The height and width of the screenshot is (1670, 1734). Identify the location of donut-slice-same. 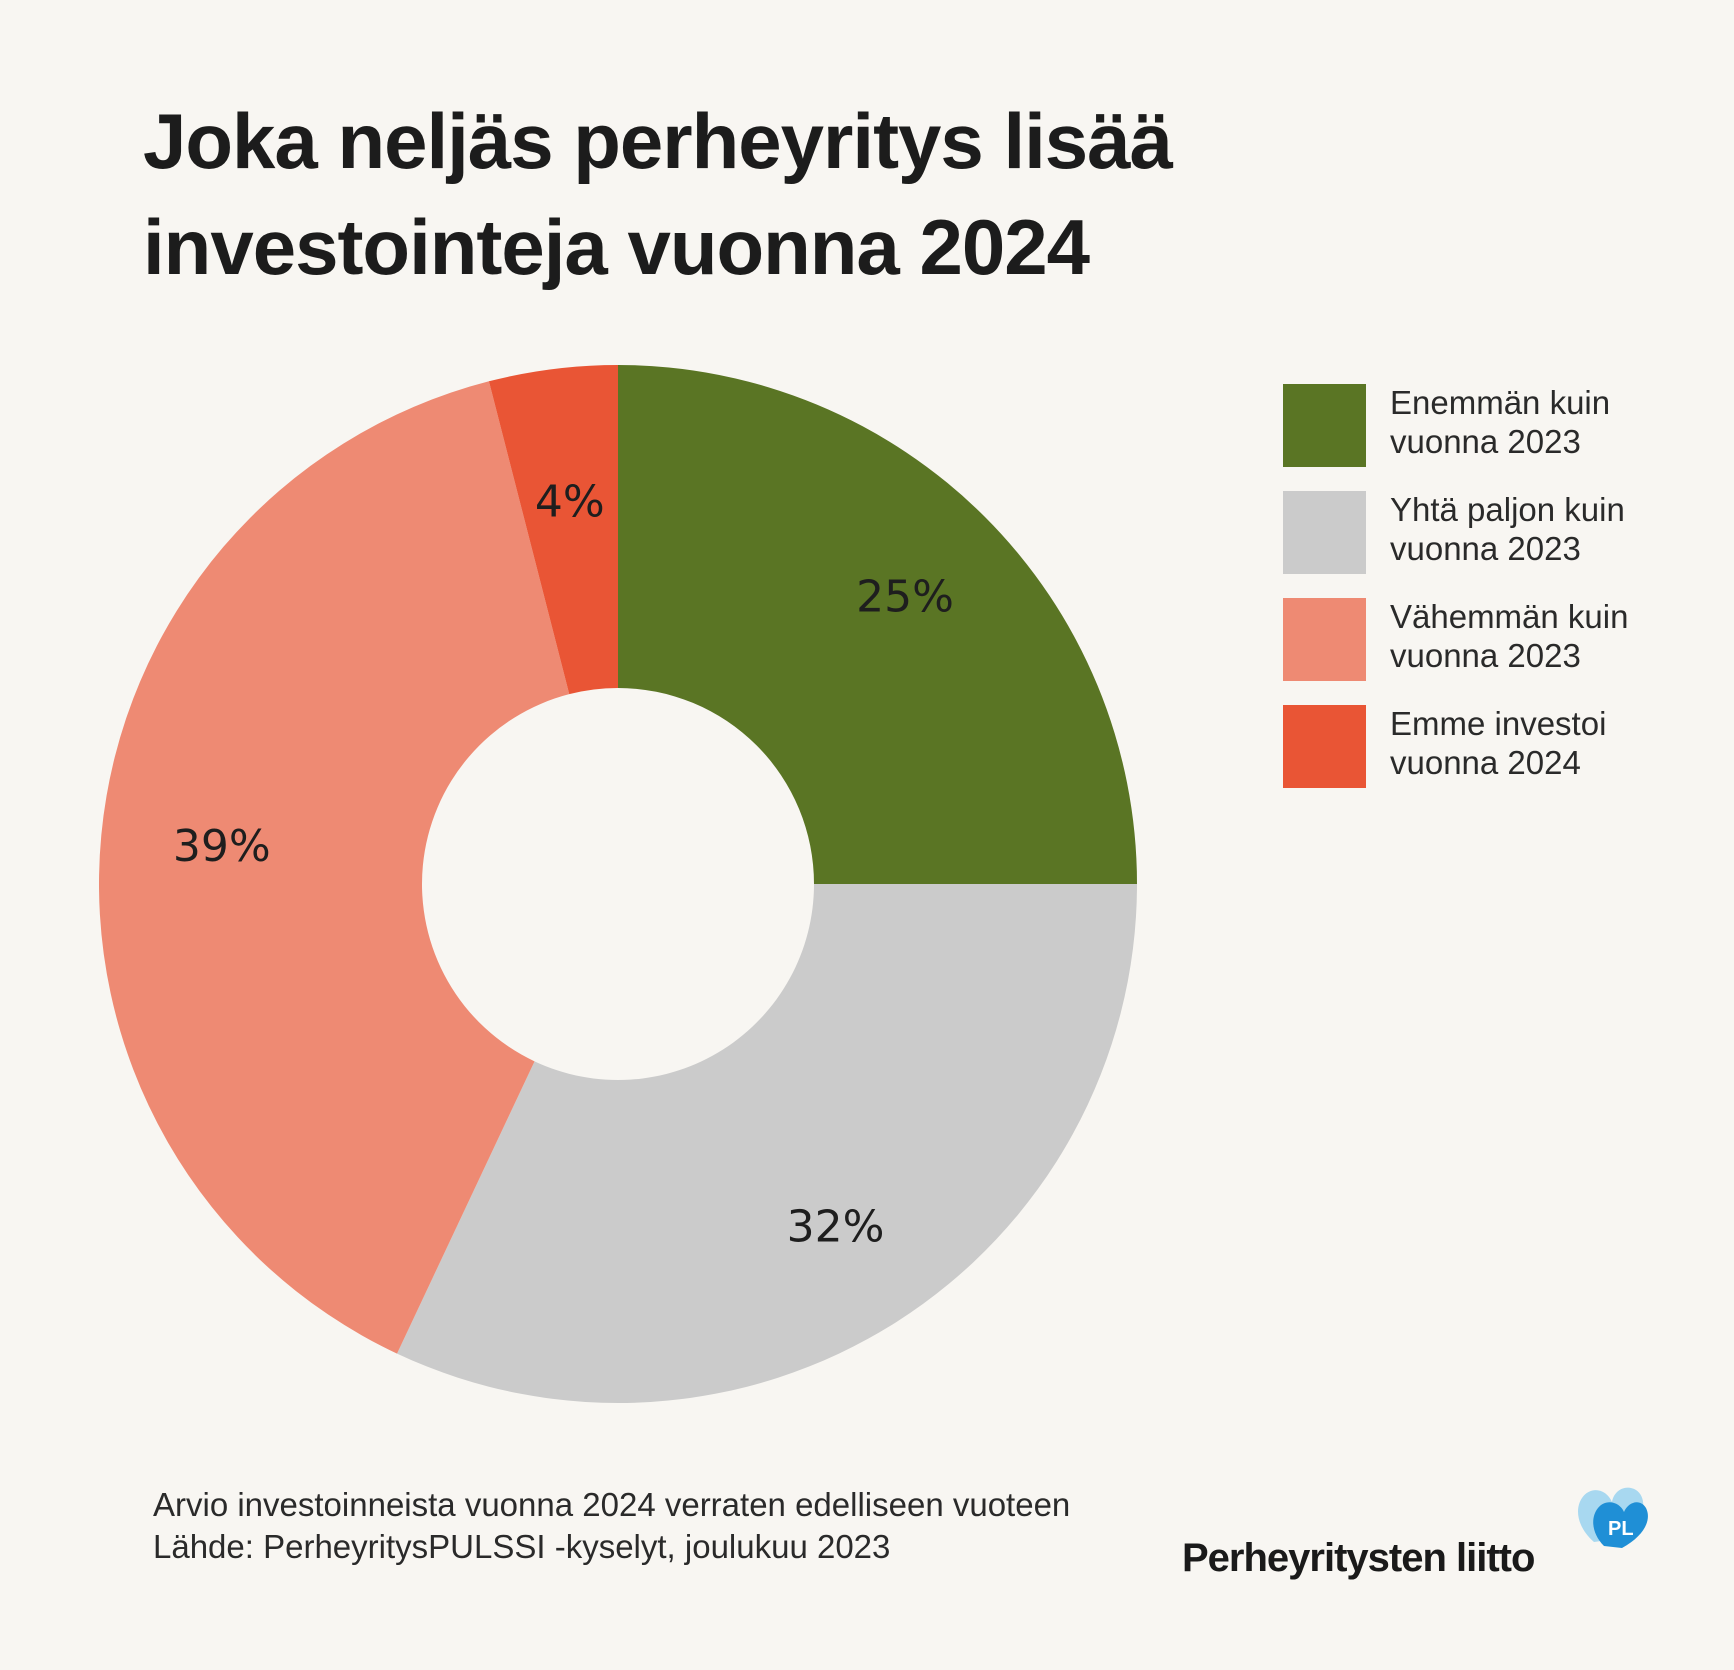
(767, 1143).